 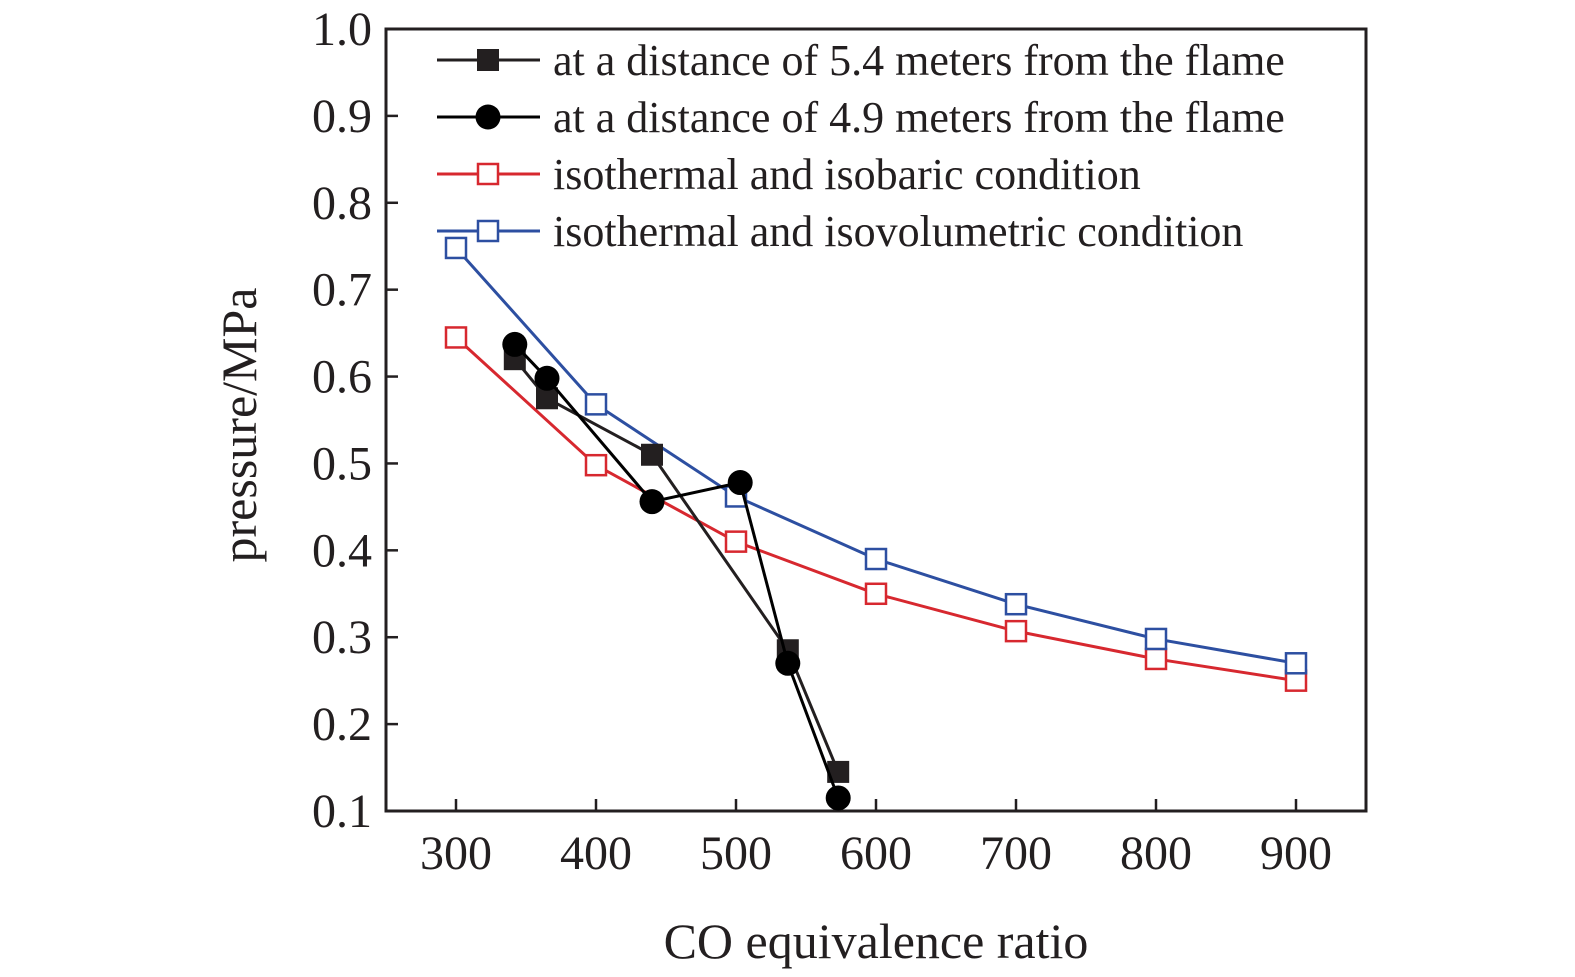 I want to click on x-tick-label: 500, so click(x=736, y=853).